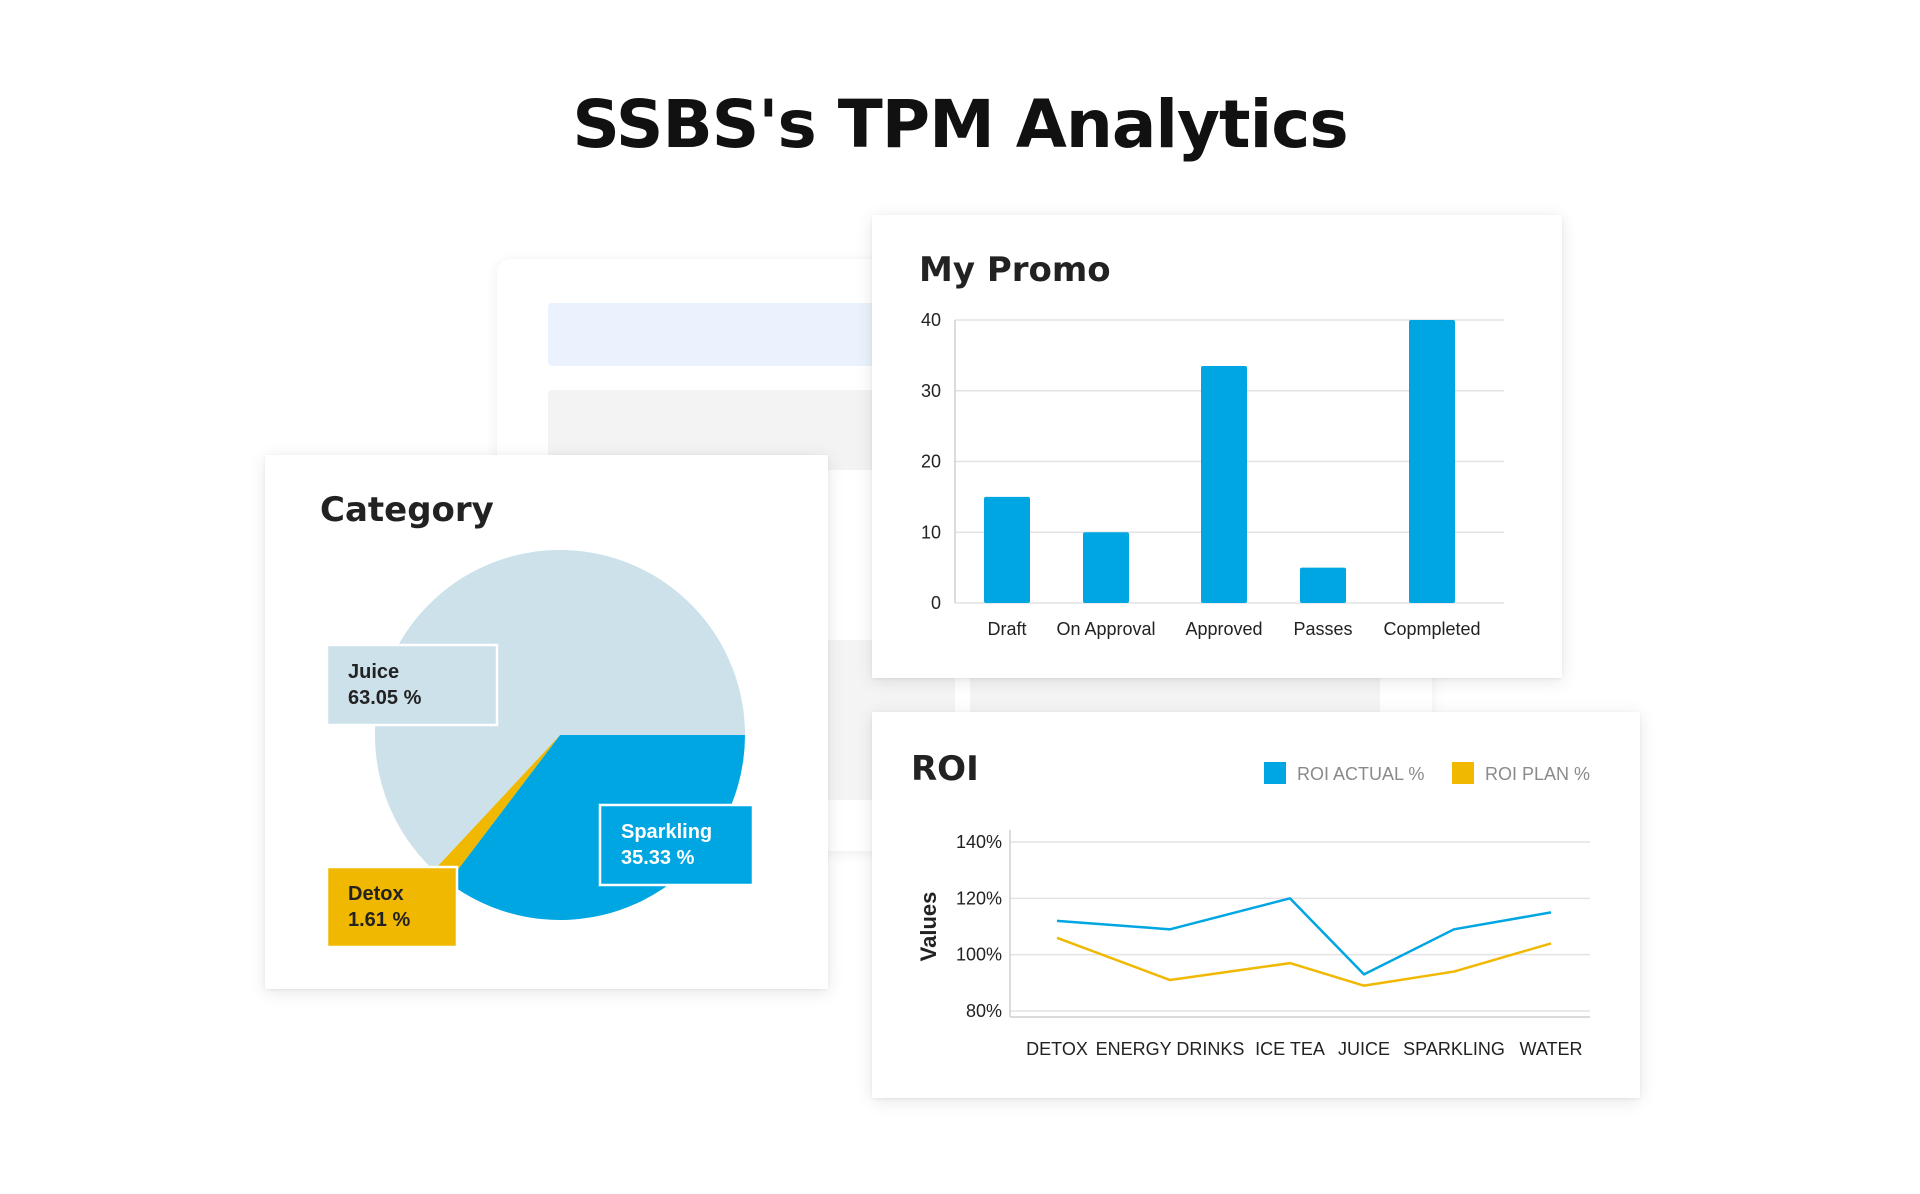  I want to click on roi-xtick-label: SPARKLING, so click(1454, 1049).